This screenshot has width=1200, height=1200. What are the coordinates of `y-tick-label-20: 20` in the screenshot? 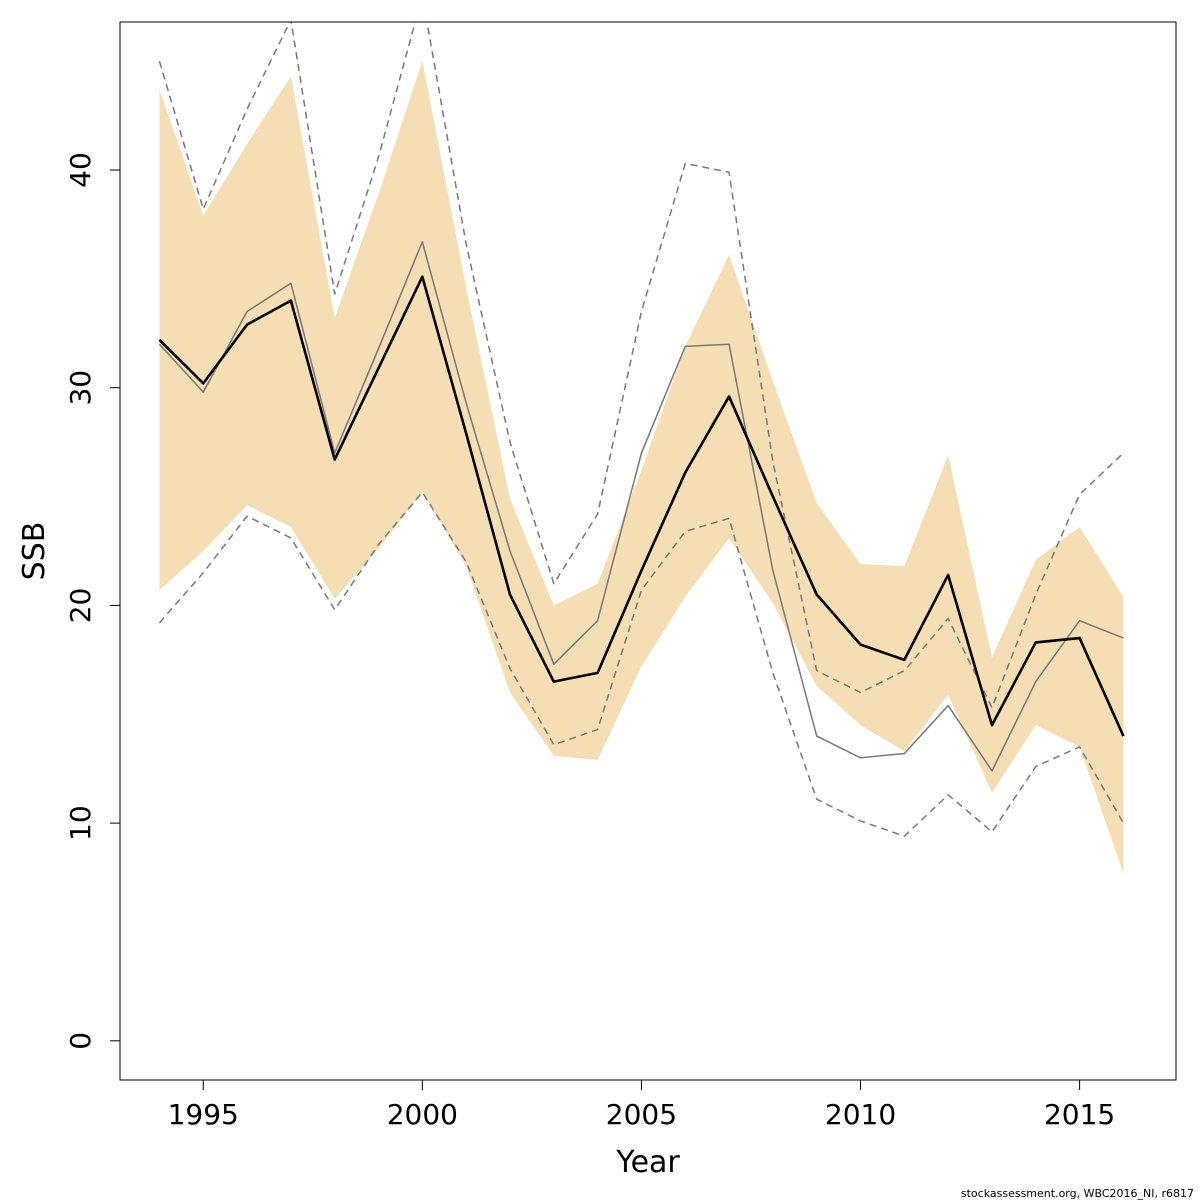 It's located at (80, 606).